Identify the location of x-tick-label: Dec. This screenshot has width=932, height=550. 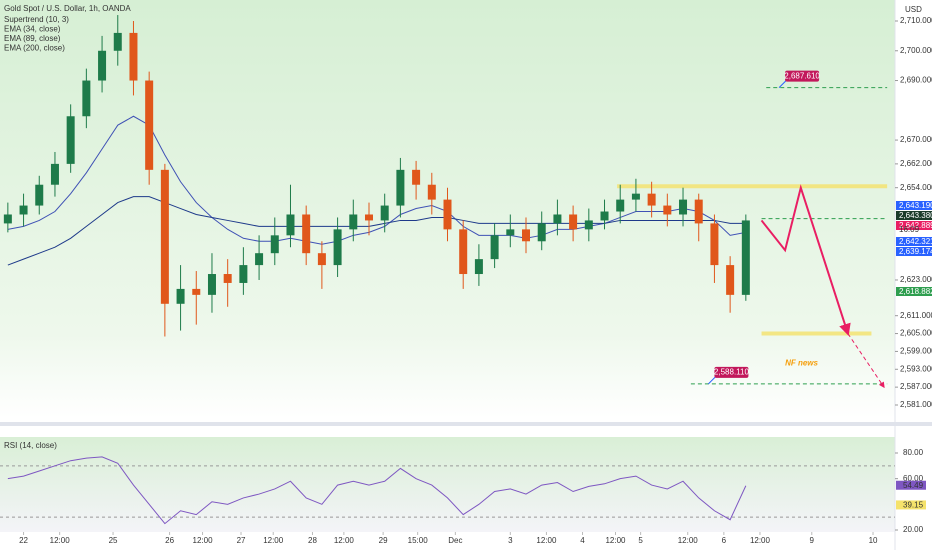
(455, 540).